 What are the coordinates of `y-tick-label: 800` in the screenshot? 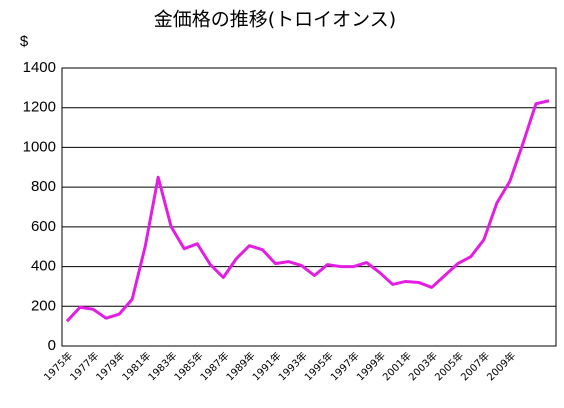 It's located at (43, 186).